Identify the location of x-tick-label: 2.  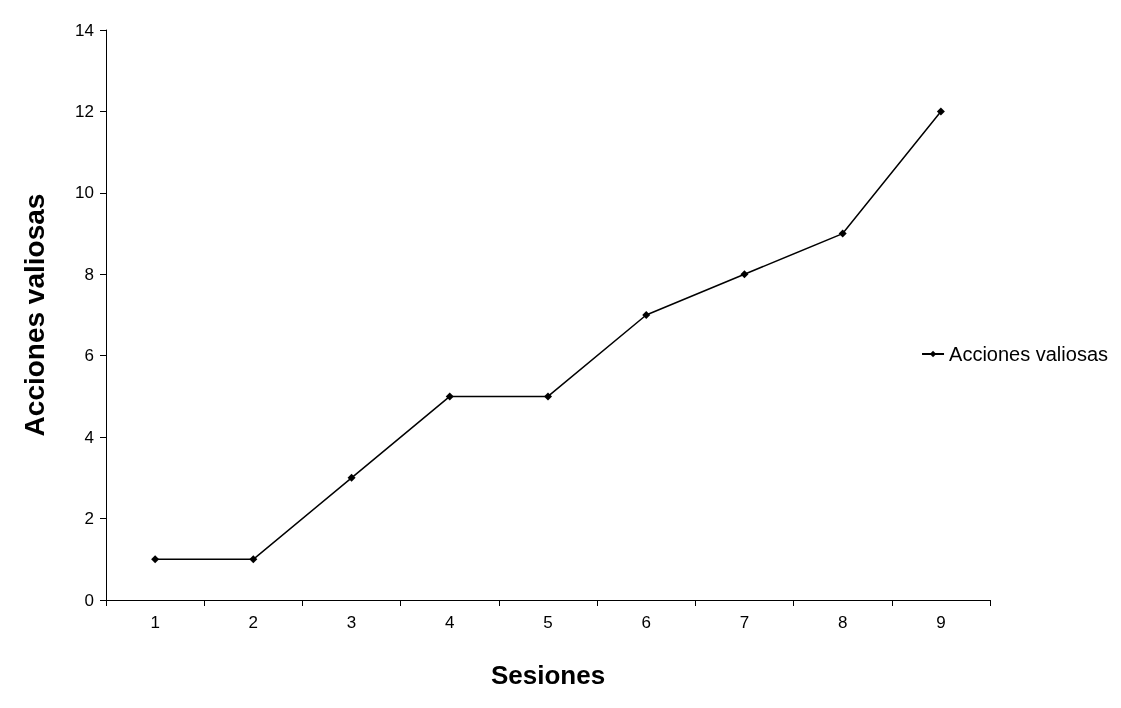
(253, 622).